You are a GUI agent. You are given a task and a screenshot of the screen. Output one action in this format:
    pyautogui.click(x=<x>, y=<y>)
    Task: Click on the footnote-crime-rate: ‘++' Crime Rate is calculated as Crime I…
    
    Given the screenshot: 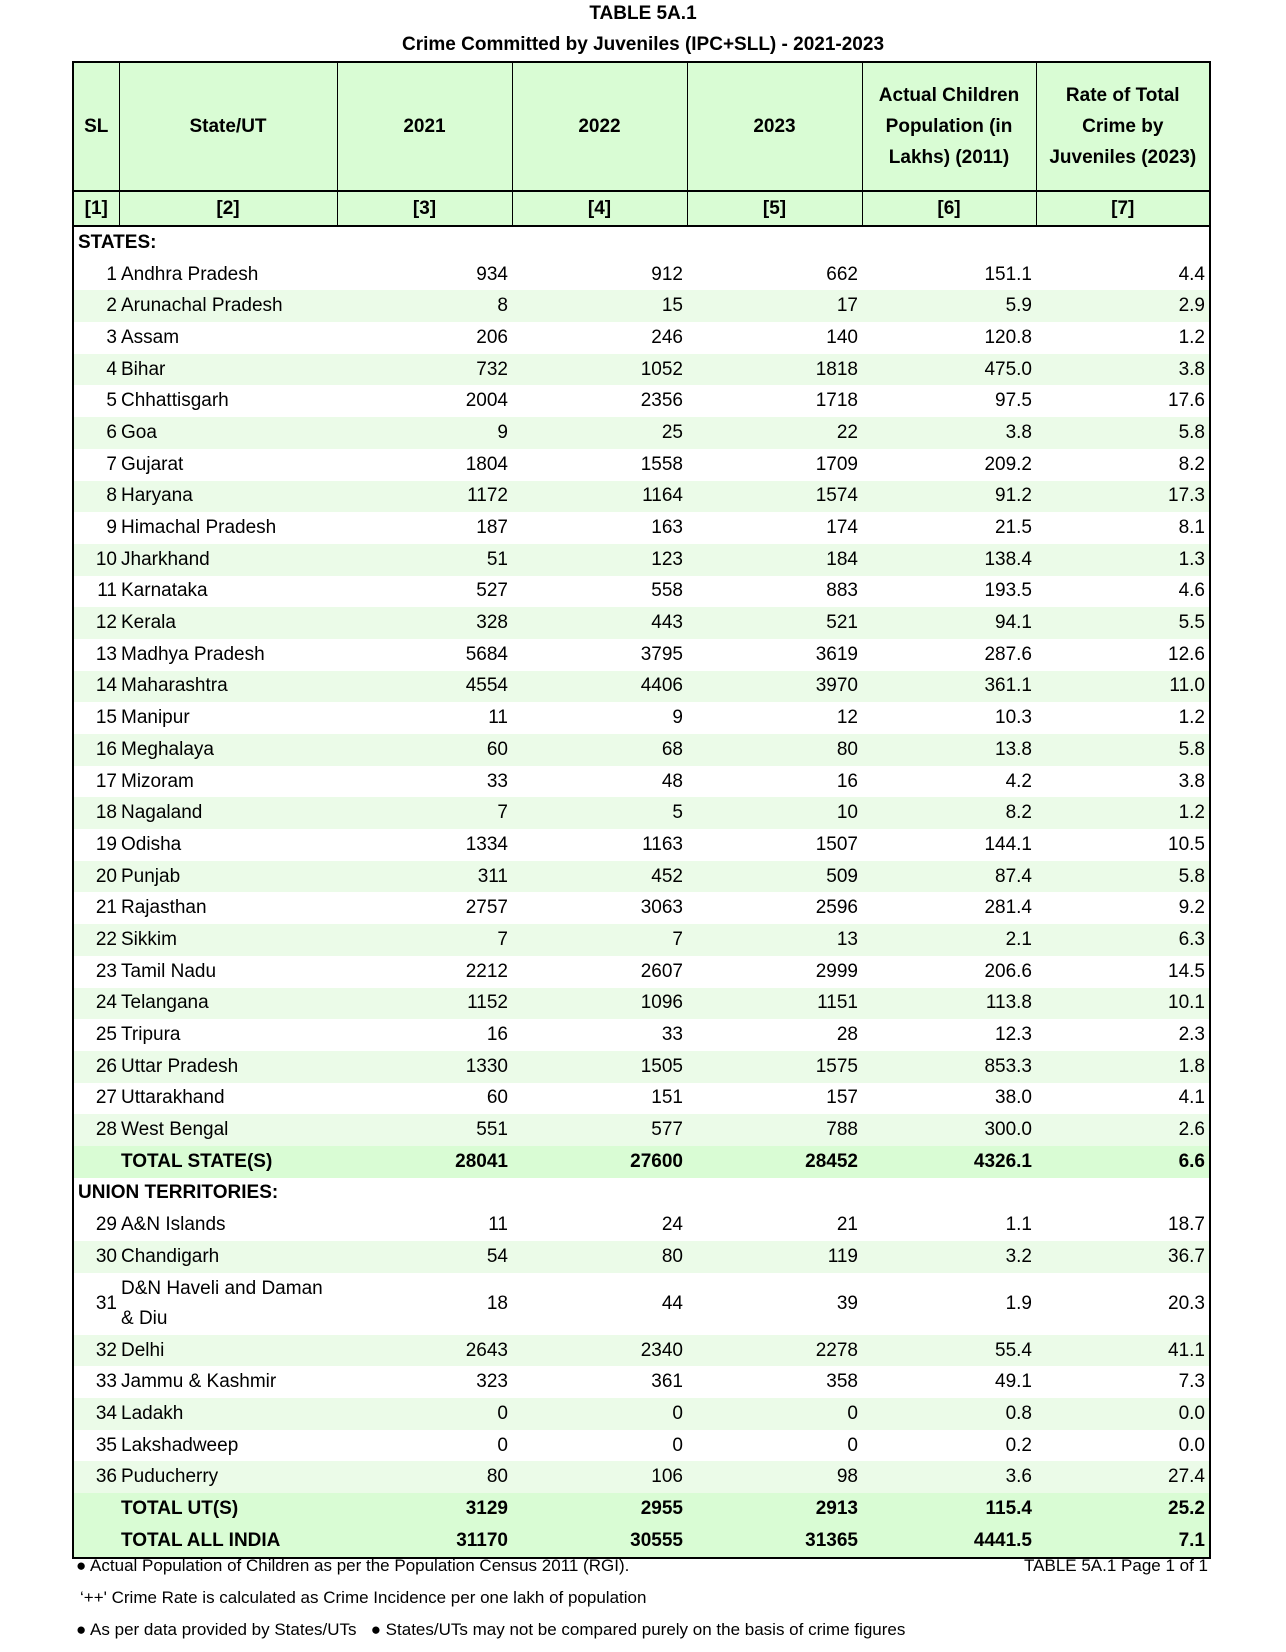 What is the action you would take?
    pyautogui.click(x=363, y=1597)
    